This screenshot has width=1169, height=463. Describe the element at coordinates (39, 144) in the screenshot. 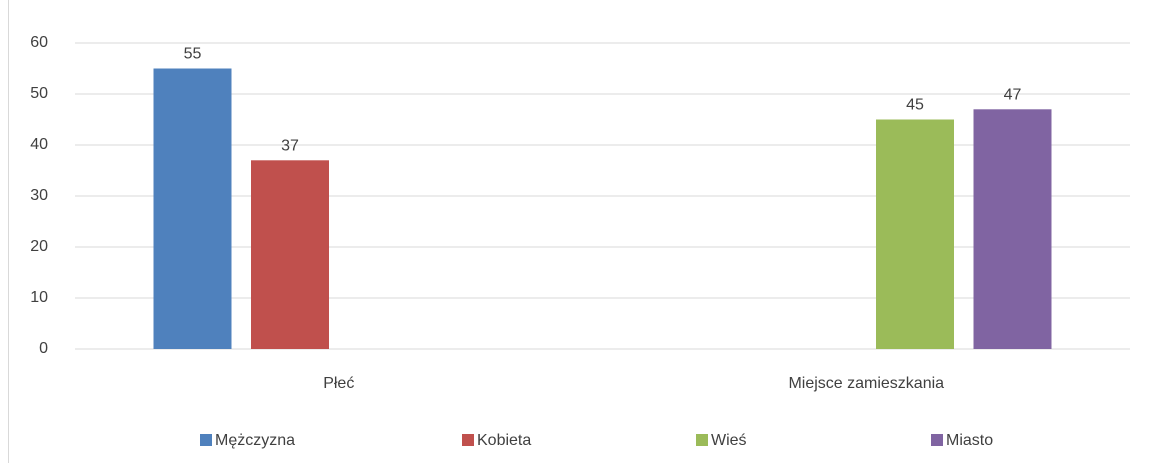

I see `y-tick-label: 40` at that location.